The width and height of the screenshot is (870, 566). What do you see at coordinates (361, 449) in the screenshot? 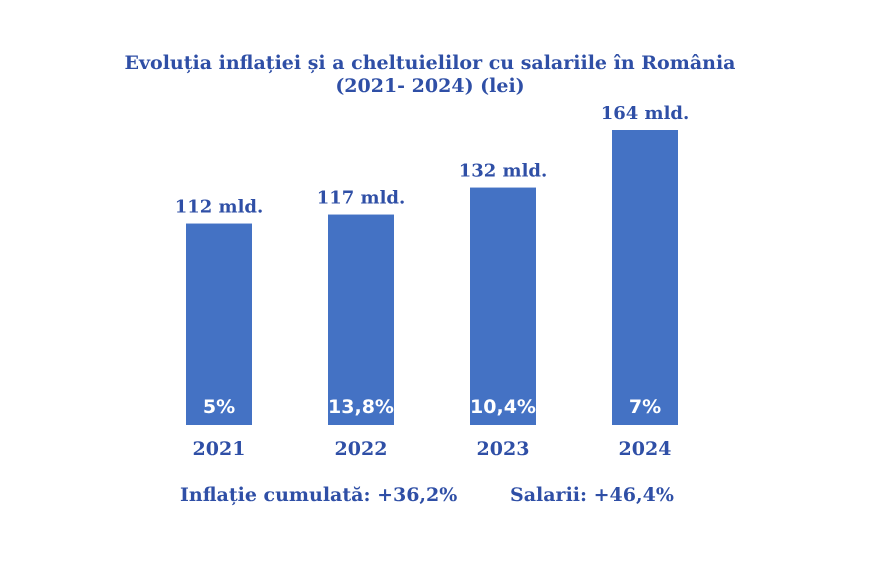
I see `category-label-2022: 2022` at bounding box center [361, 449].